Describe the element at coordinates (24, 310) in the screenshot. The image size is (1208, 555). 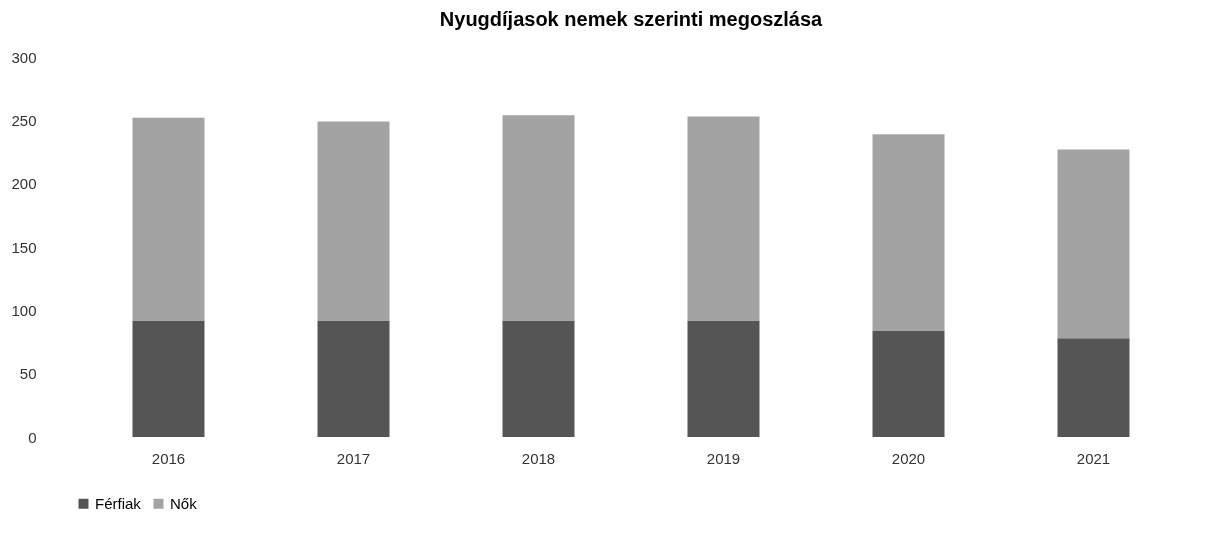
I see `y-tick-label: 100` at that location.